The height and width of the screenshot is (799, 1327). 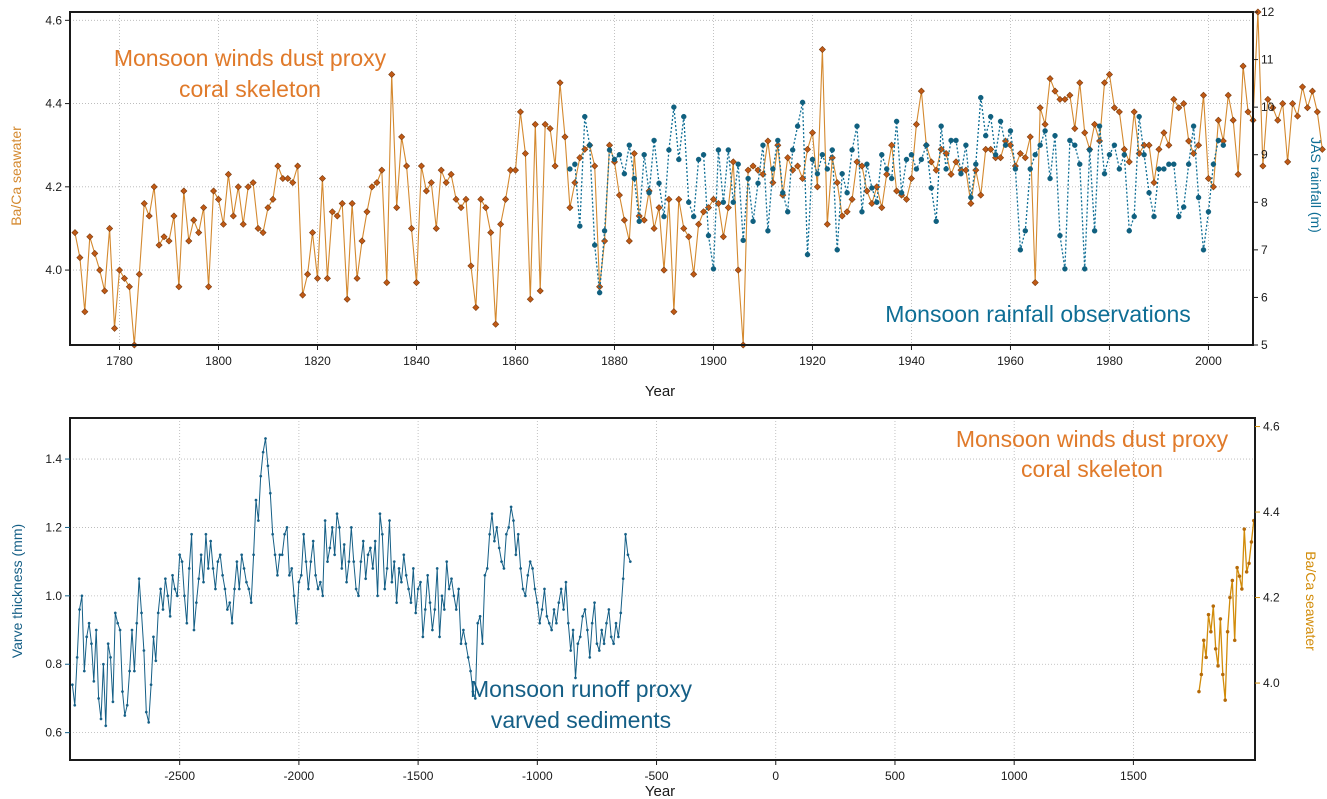 I want to click on series-line, so click(x=896, y=195).